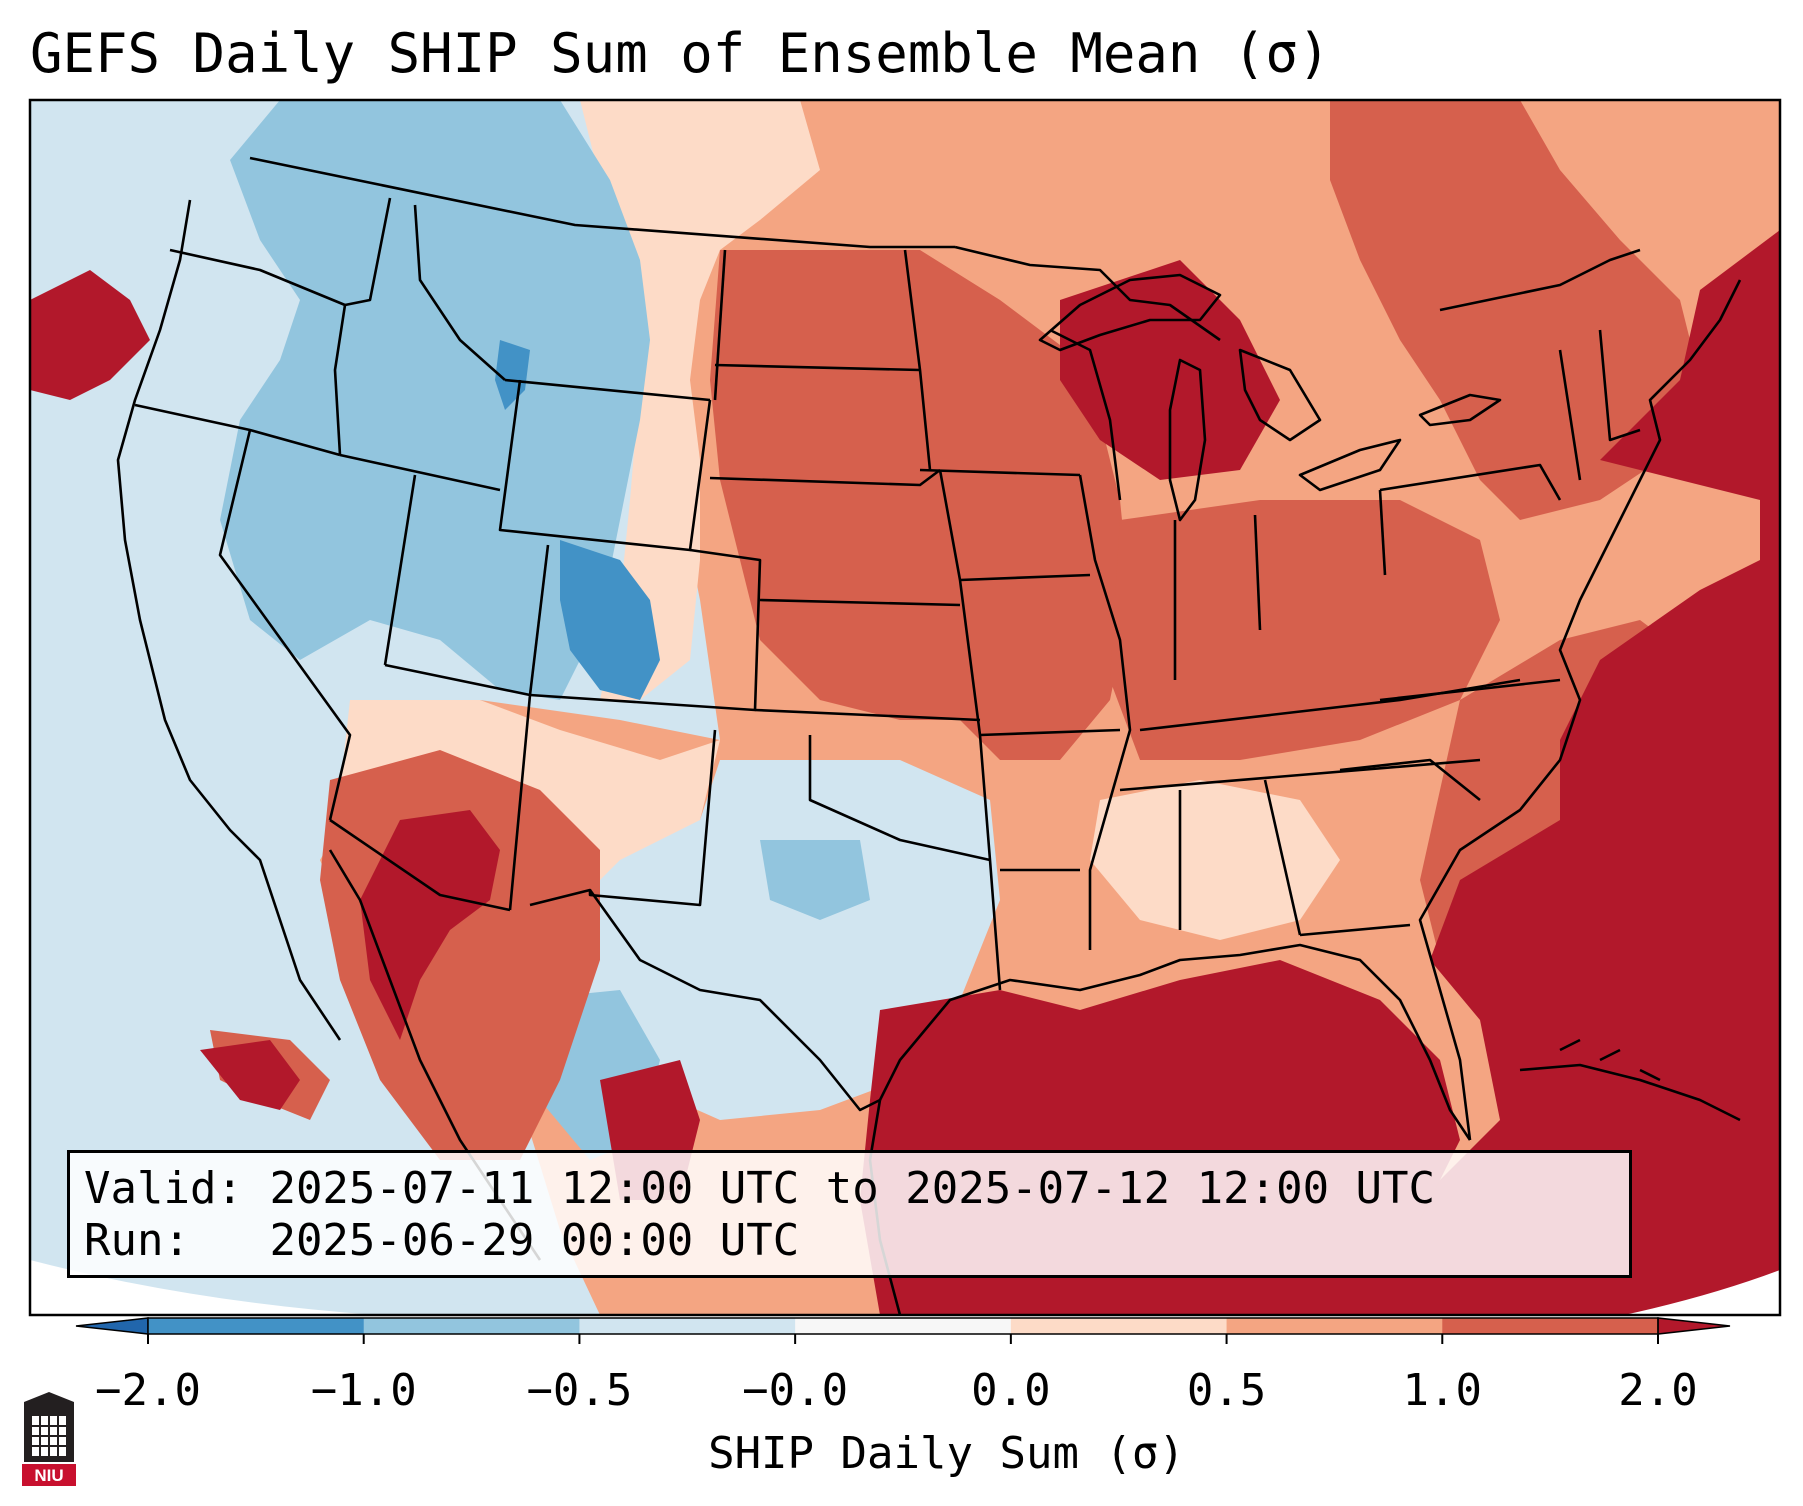 Image resolution: width=1803 pixels, height=1506 pixels. Describe the element at coordinates (917, 360) in the screenshot. I see `border-dakotas-mn` at that location.